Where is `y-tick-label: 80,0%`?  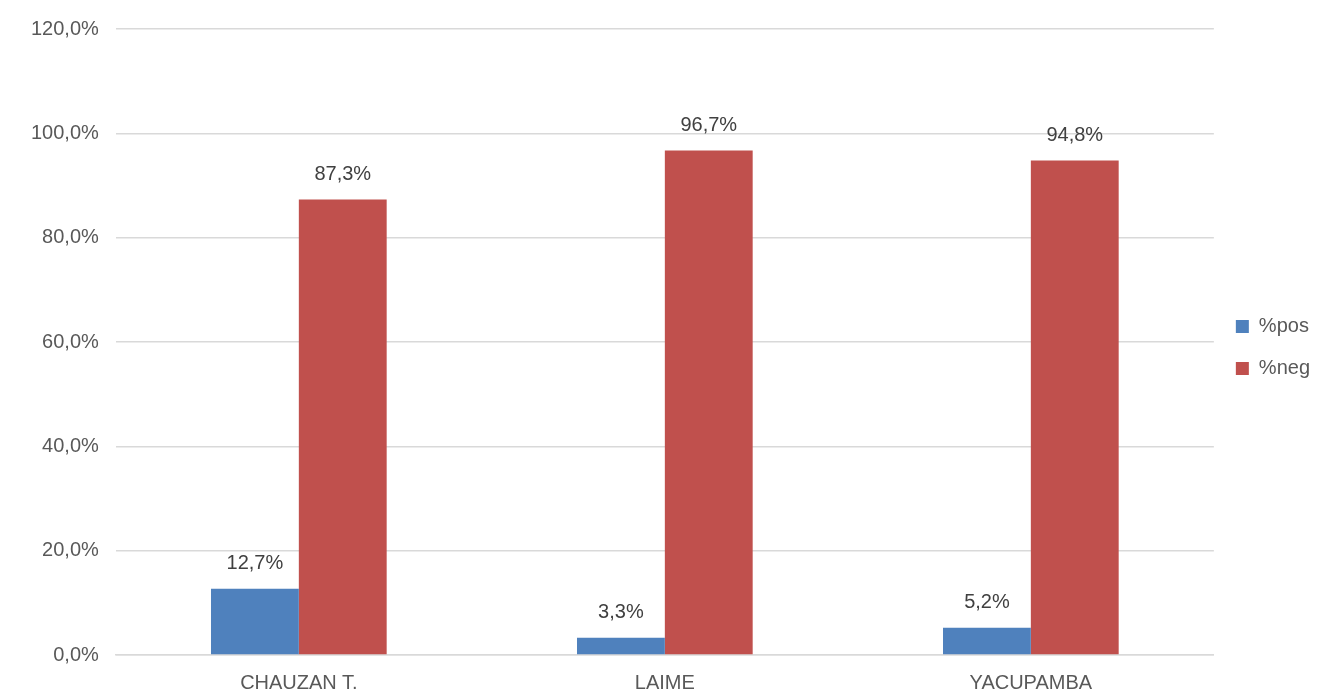 y-tick-label: 80,0% is located at coordinates (71, 236).